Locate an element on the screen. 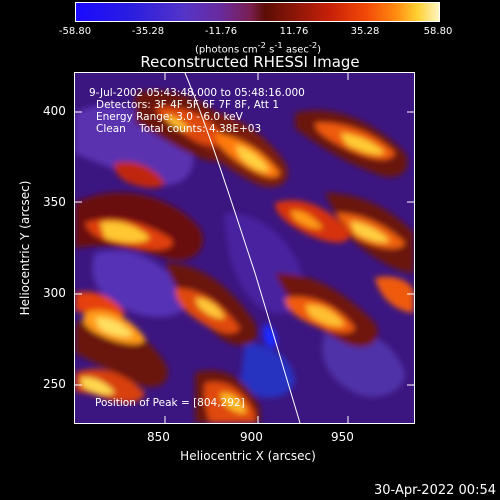 The height and width of the screenshot is (500, 500). plot-title: Reconstructed RHESSI Image is located at coordinates (250, 62).